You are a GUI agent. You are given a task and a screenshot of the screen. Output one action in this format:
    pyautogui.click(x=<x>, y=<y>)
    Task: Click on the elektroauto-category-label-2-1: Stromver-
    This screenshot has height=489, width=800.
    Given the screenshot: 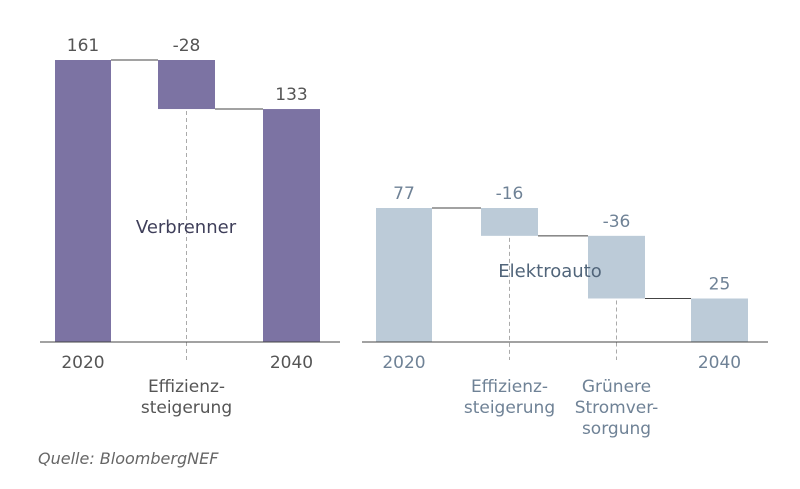 What is the action you would take?
    pyautogui.click(x=617, y=408)
    